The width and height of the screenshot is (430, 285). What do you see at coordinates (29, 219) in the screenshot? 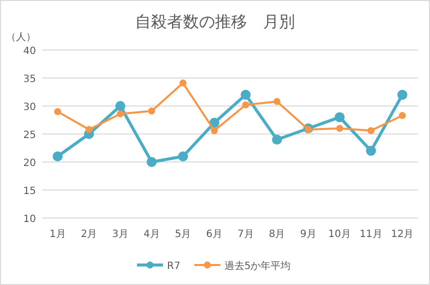
I see `y-tick-label: 10` at bounding box center [29, 219].